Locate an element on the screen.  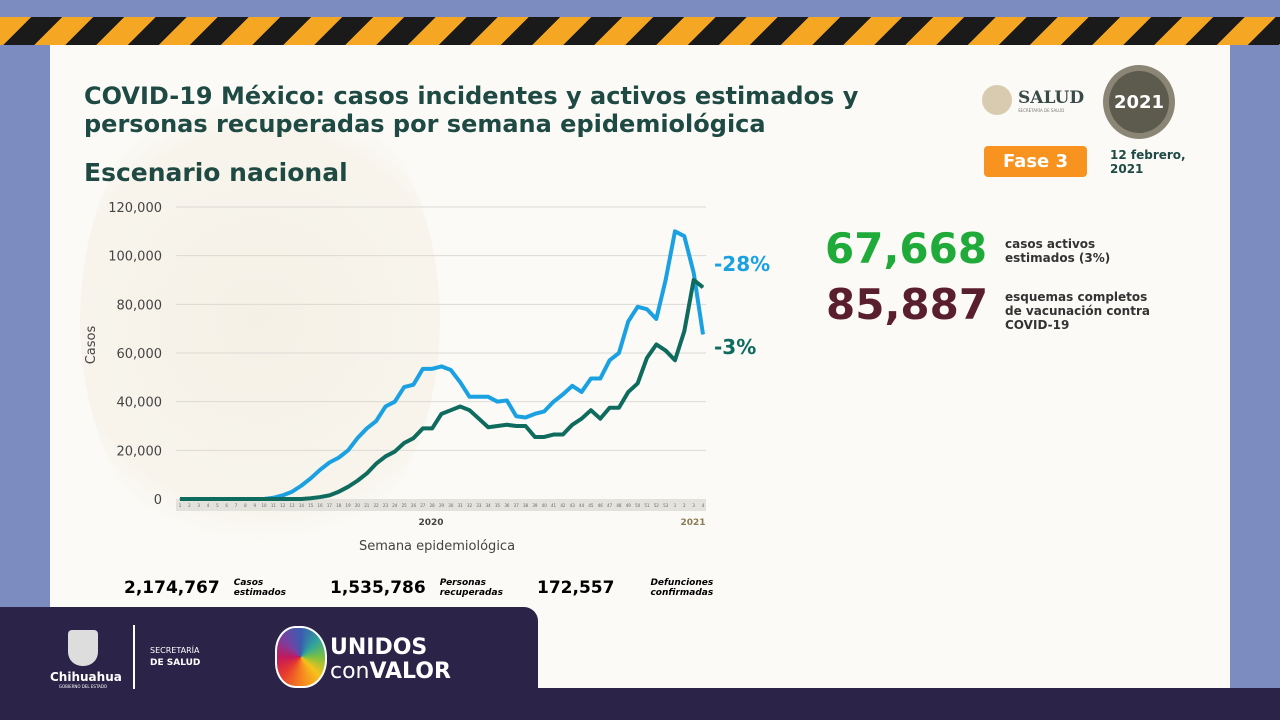
series-1-change-label: -28% is located at coordinates (742, 264).